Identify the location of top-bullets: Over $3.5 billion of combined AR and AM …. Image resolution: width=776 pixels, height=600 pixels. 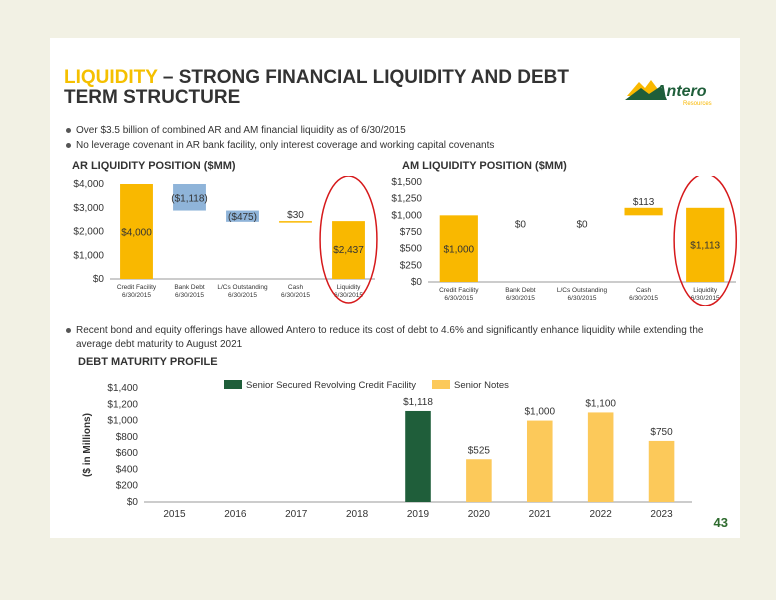
(394, 139).